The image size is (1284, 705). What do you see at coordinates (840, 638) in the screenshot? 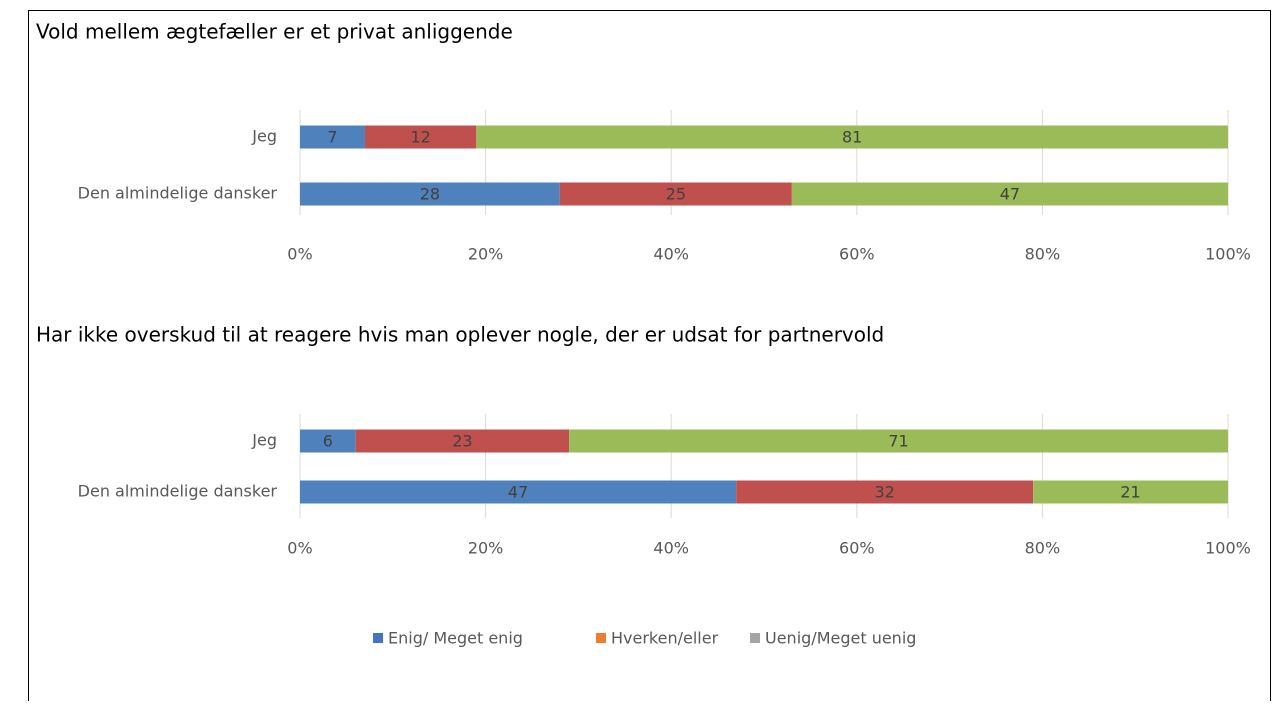
I see `legend-label: Uenig/Meget uenig` at bounding box center [840, 638].